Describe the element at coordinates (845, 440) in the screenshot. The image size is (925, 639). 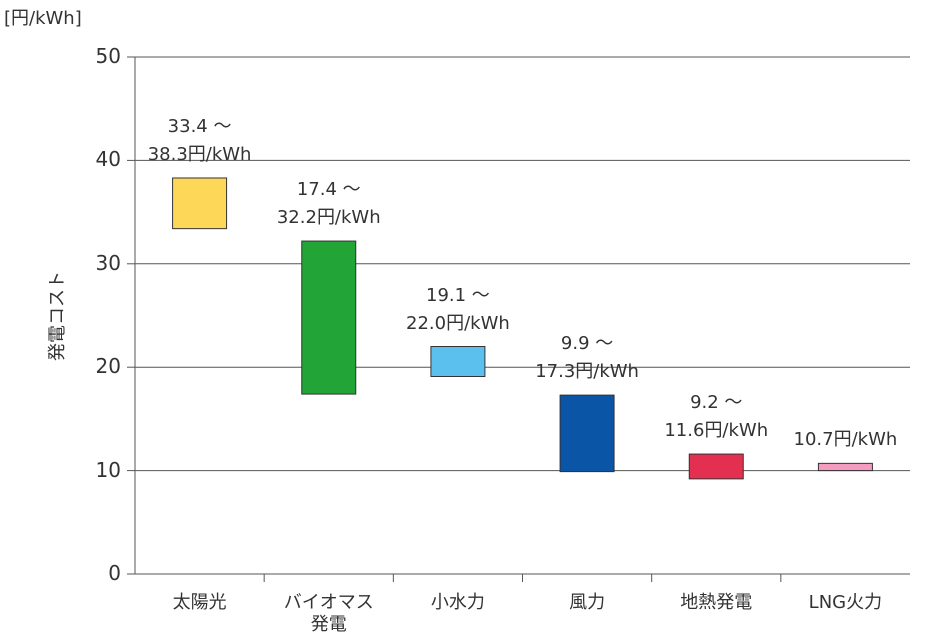
I see `value-label: 10.7円/kWh` at that location.